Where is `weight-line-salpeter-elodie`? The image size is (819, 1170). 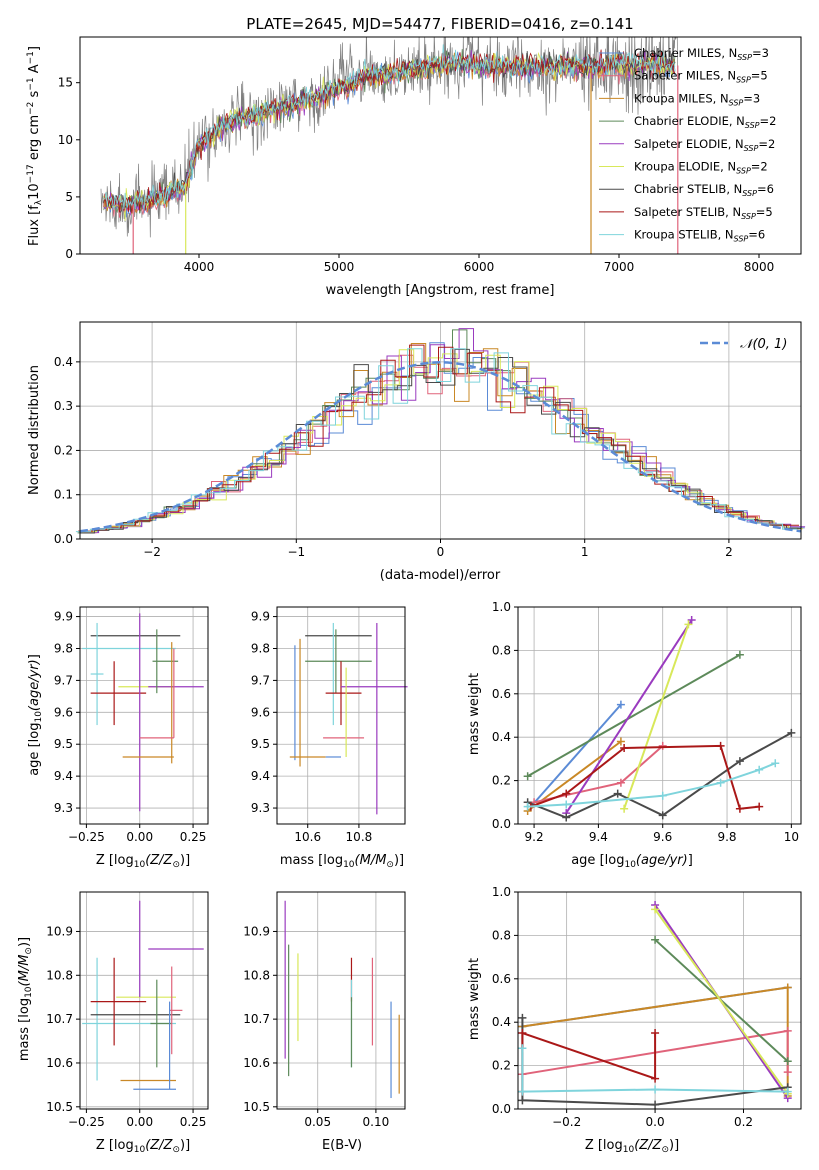
weight-line-salpeter-elodie is located at coordinates (629, 716).